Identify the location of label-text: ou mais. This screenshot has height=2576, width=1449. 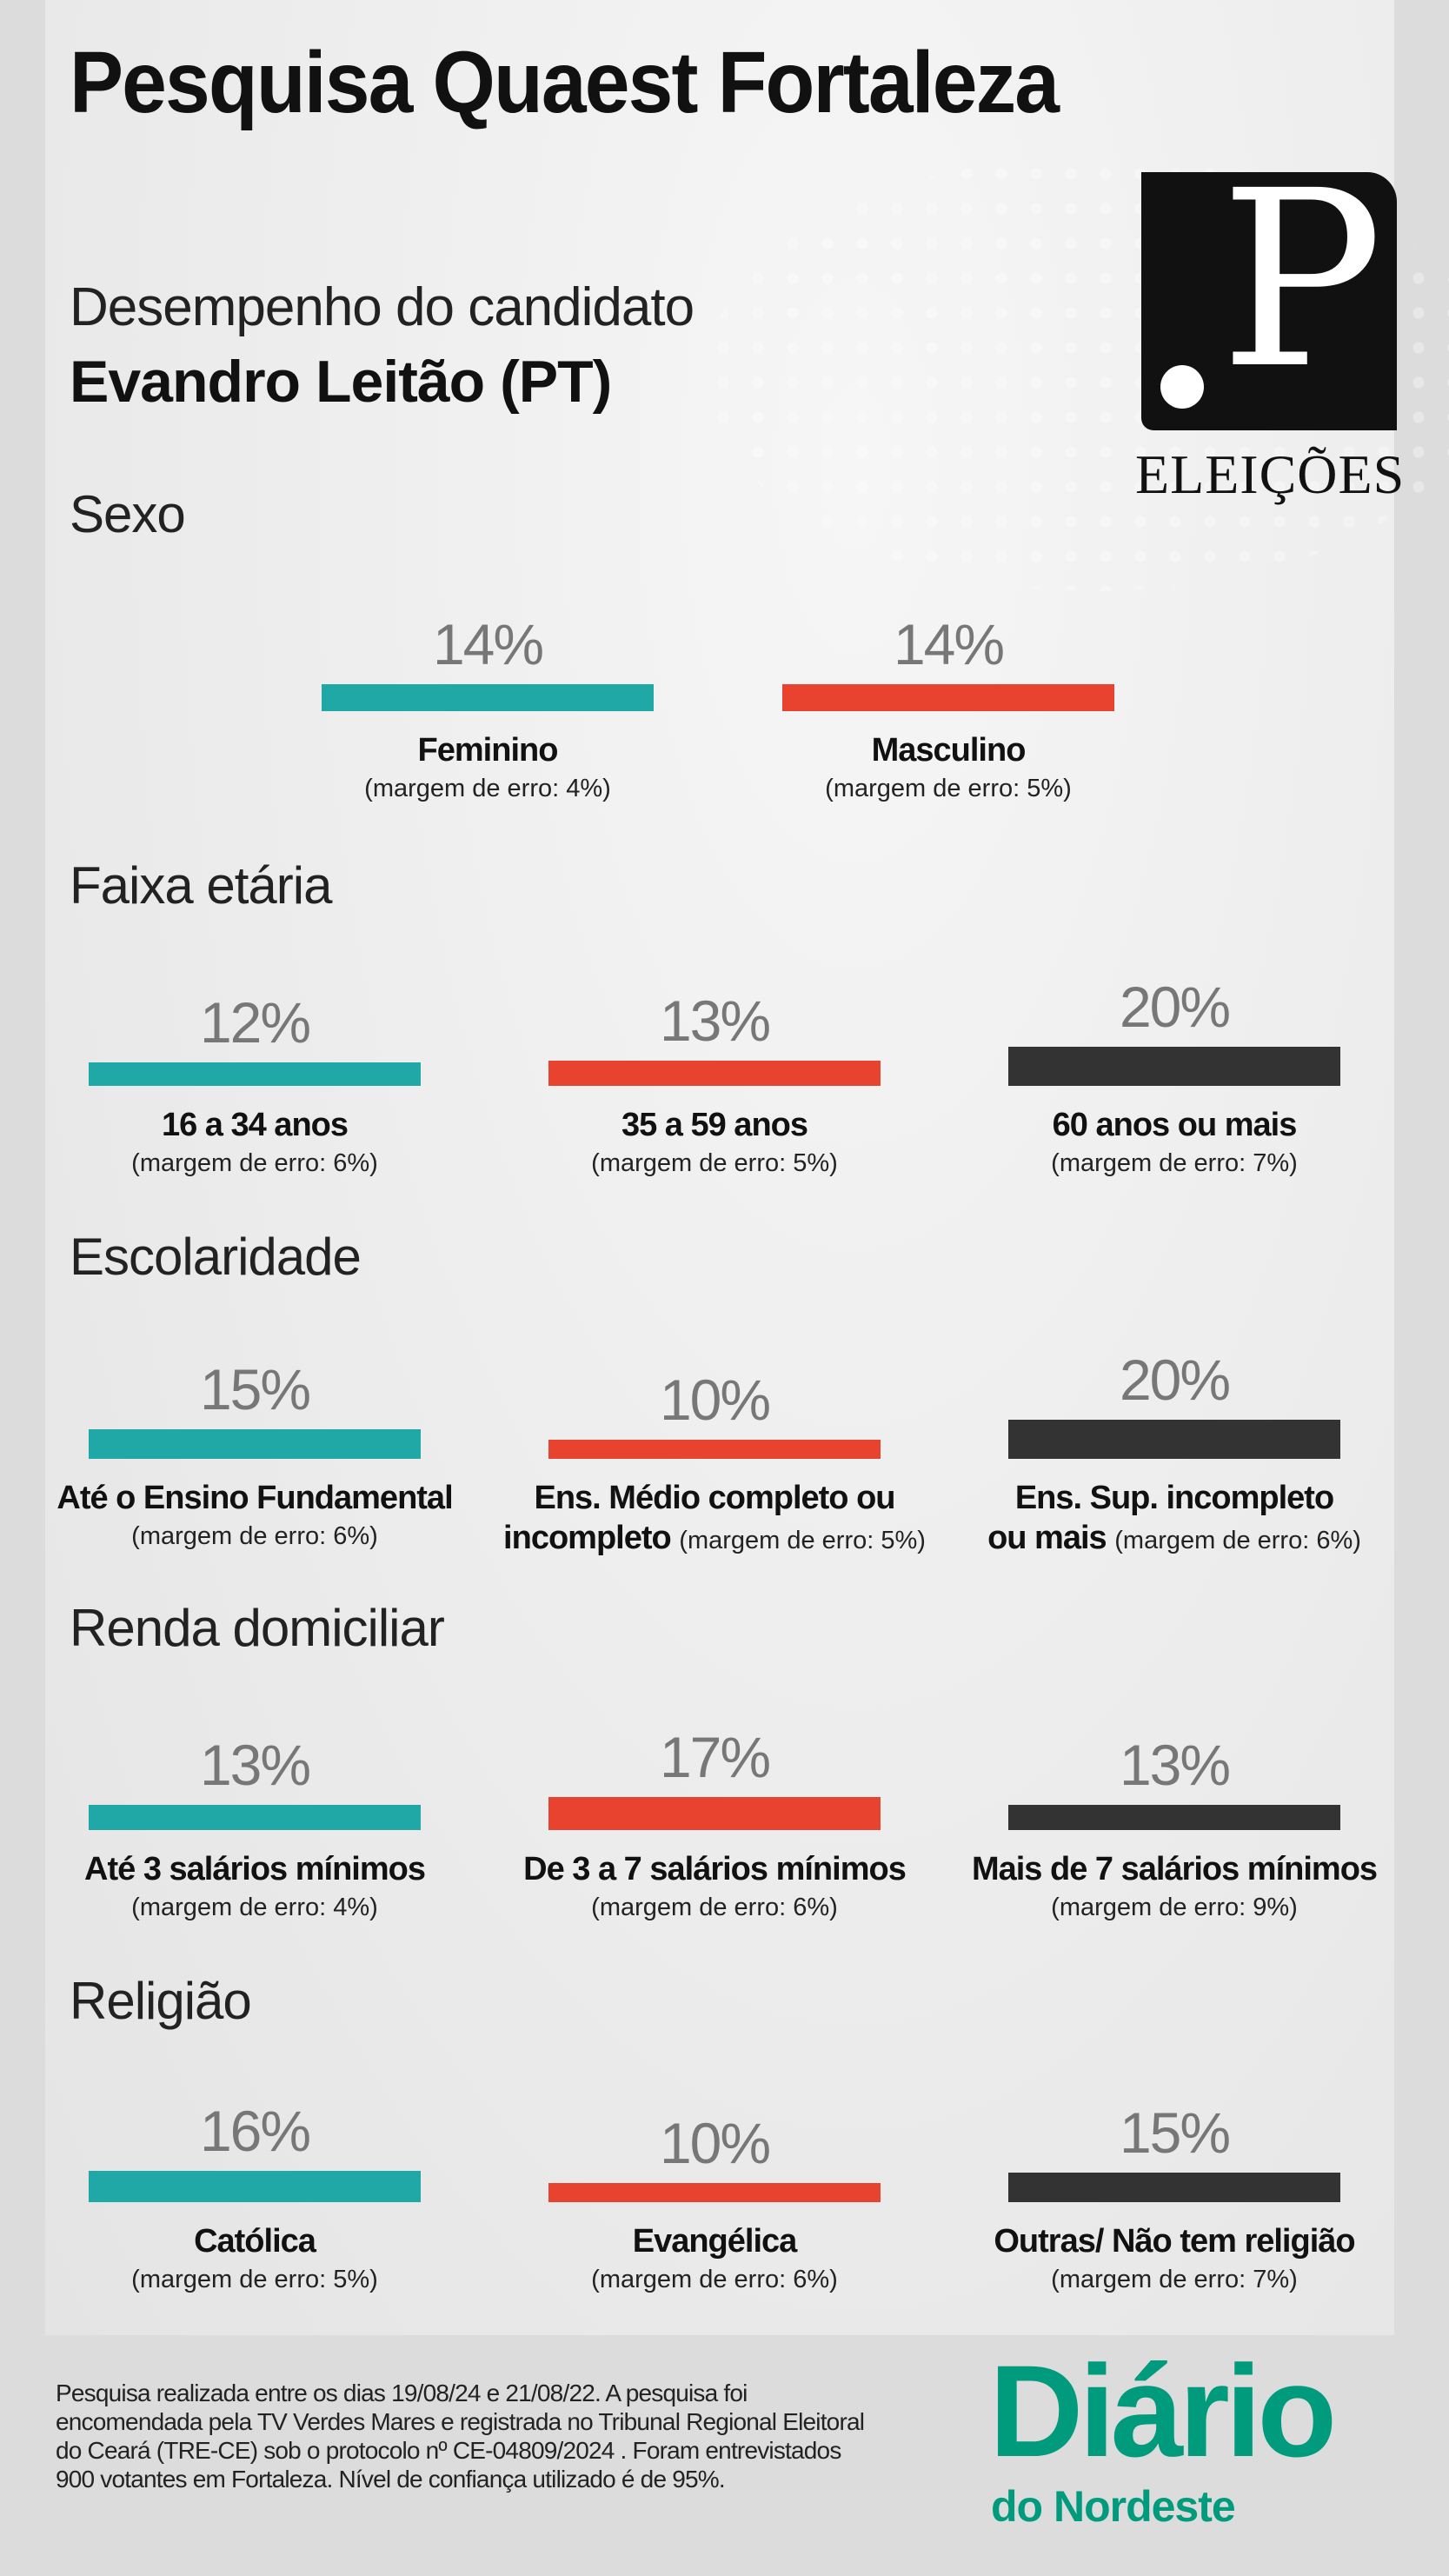
(1047, 1538).